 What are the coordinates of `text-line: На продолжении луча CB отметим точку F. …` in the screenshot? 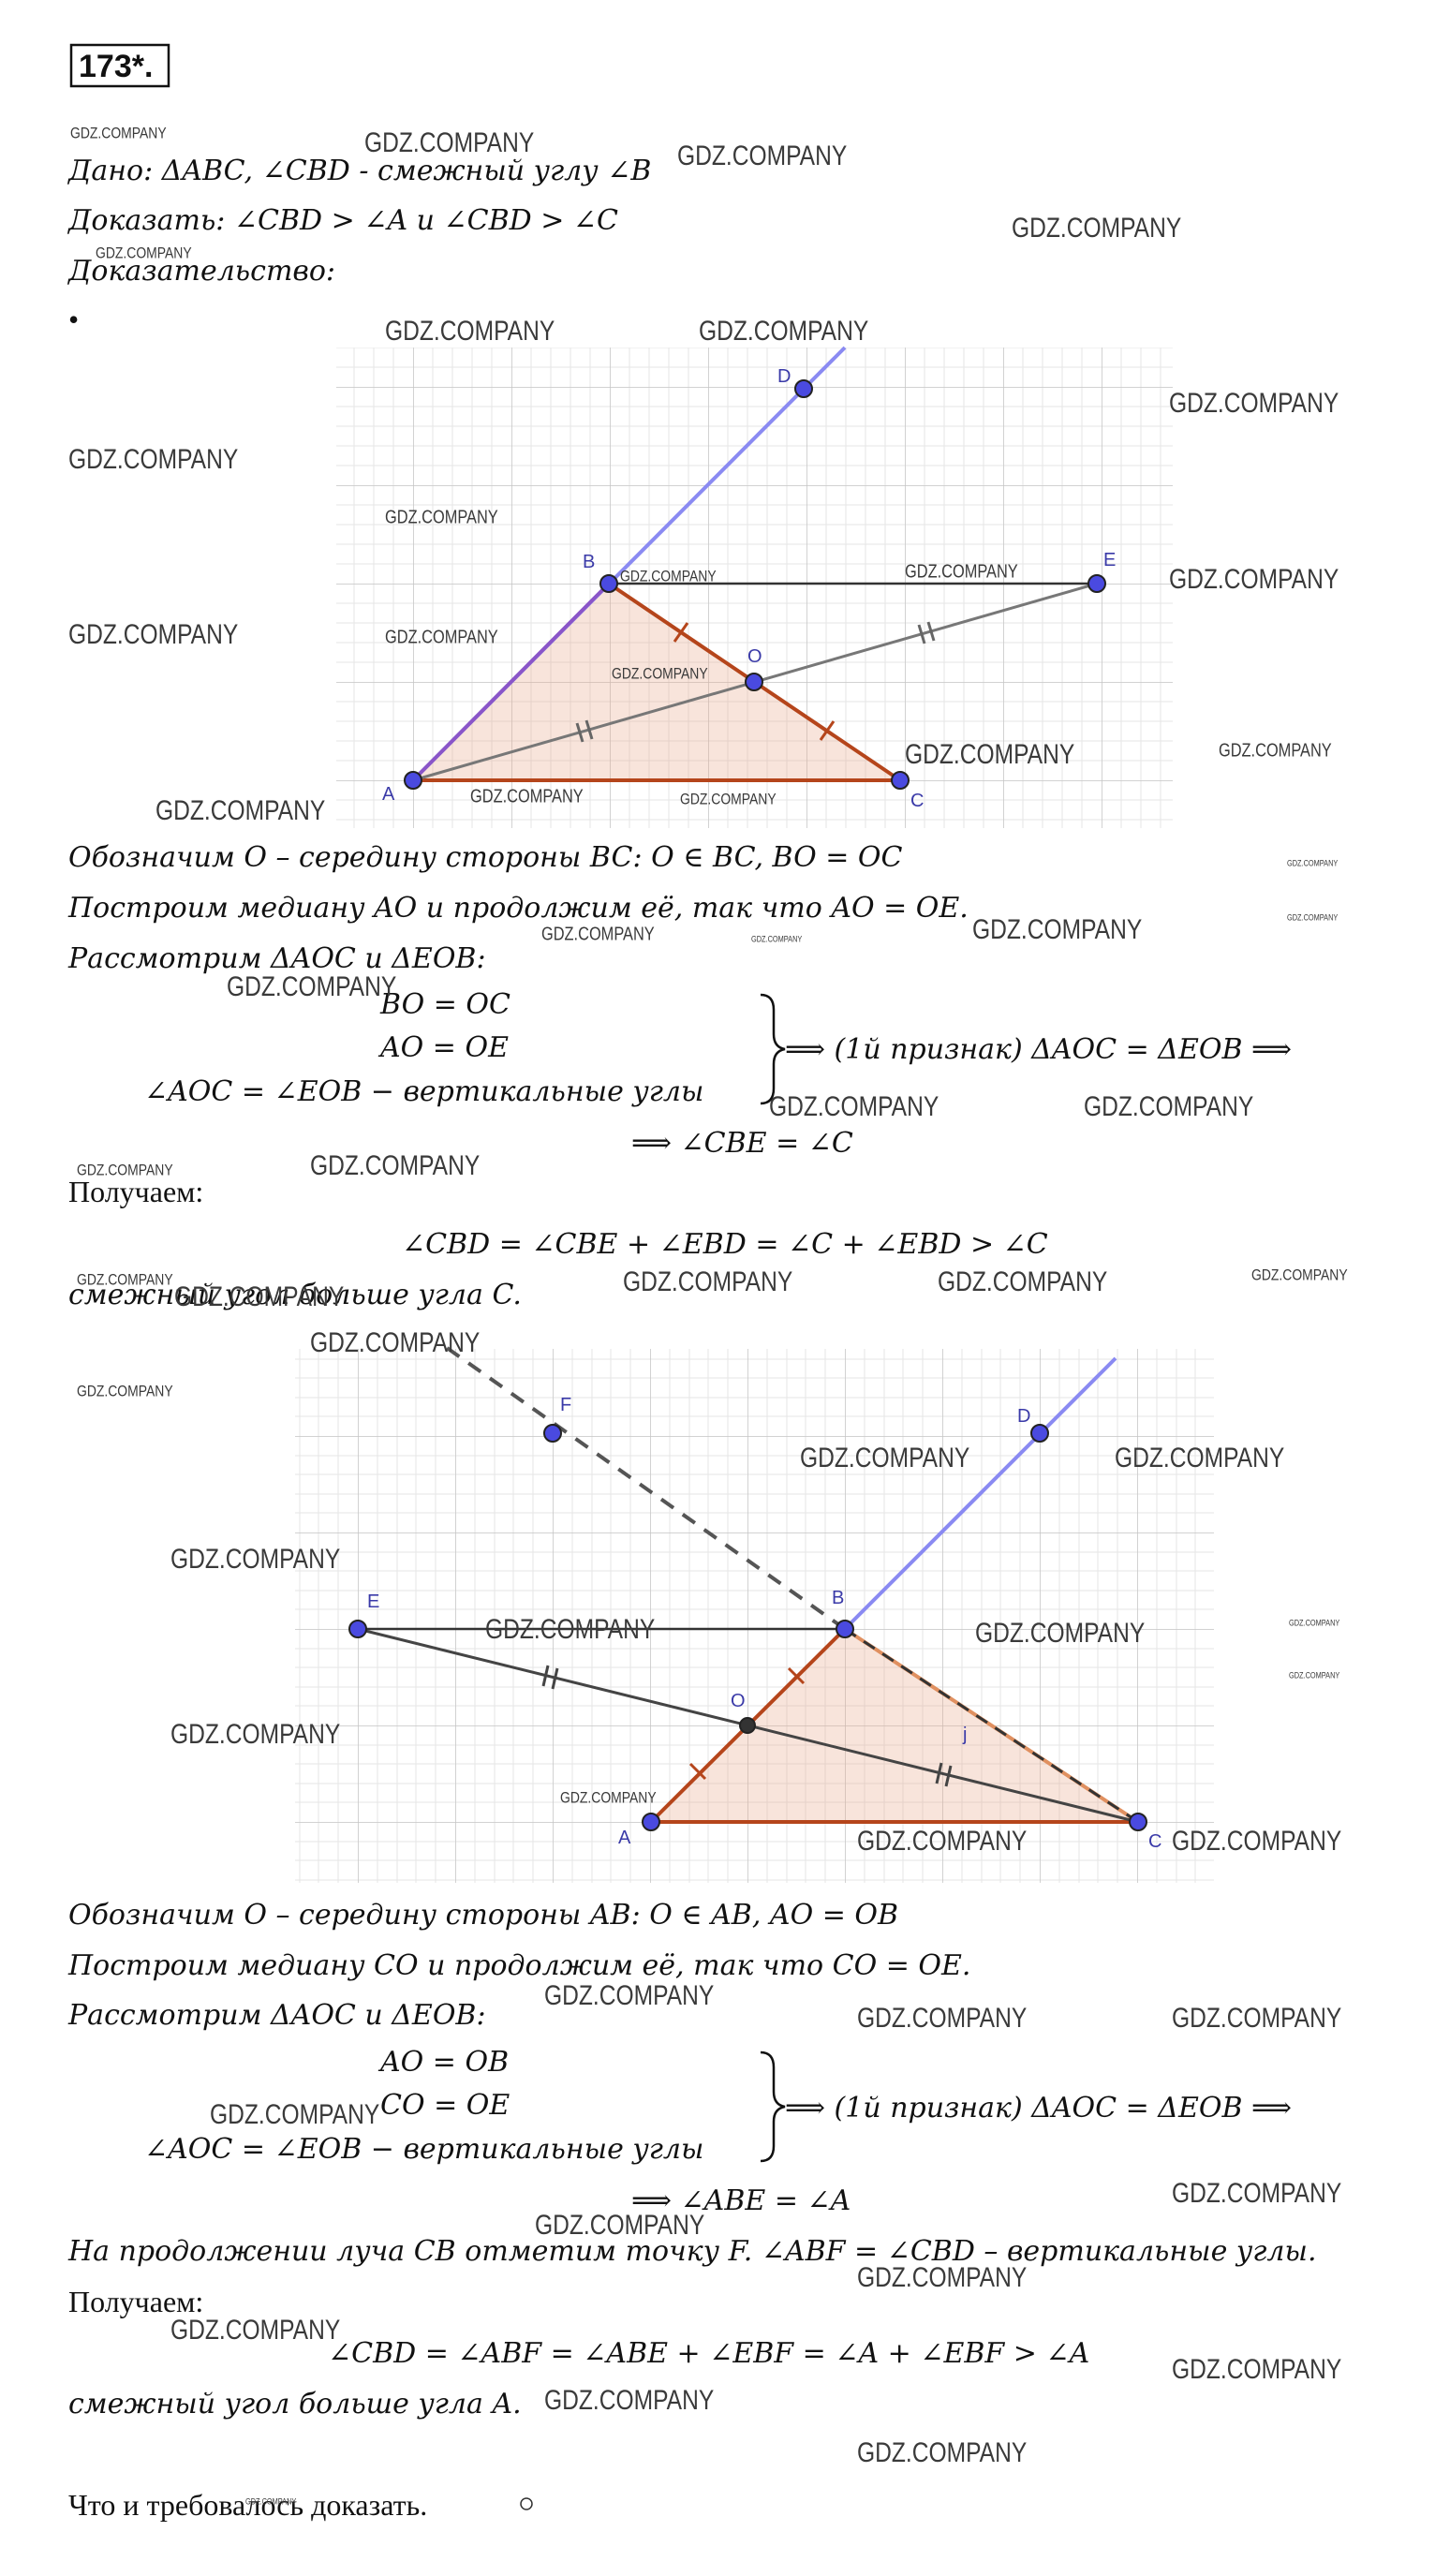 It's located at (692, 2251).